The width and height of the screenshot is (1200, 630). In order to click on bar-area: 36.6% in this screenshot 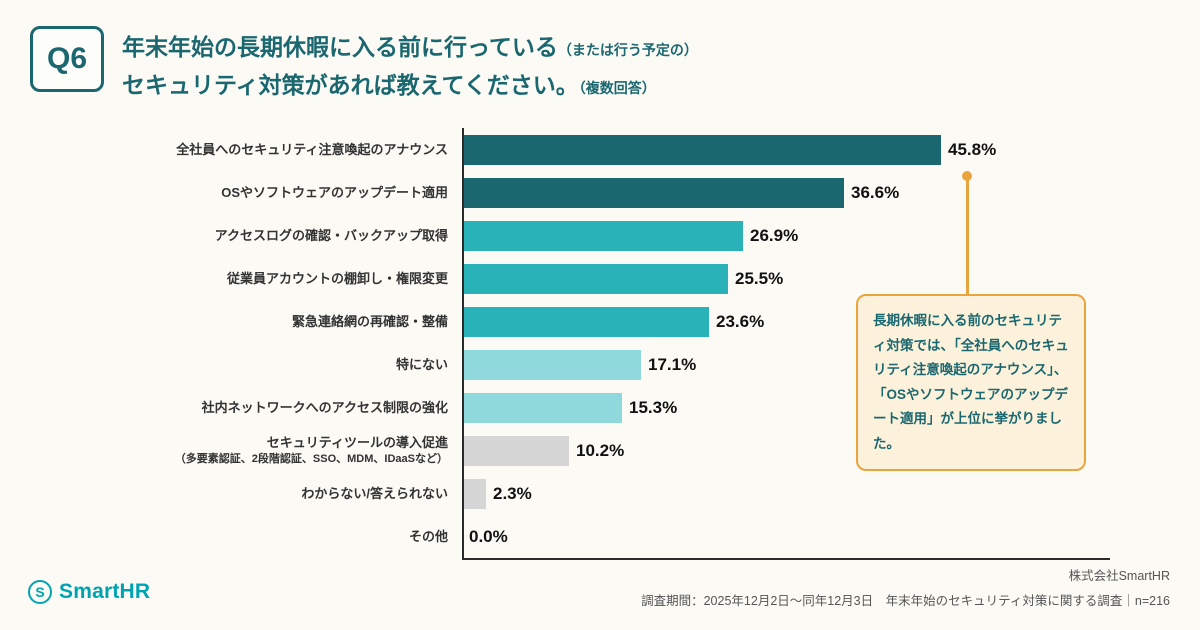, I will do `click(801, 192)`.